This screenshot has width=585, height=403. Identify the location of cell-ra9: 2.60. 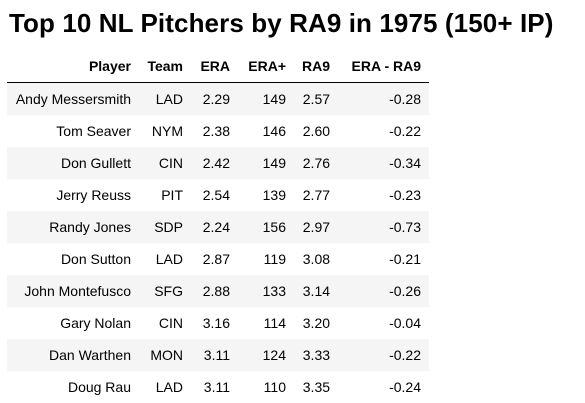
(316, 131).